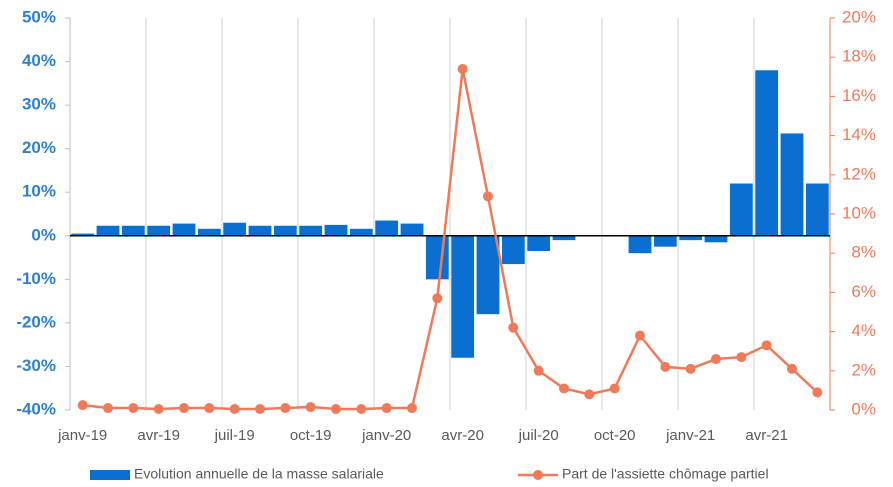 This screenshot has height=487, width=893. What do you see at coordinates (39, 104) in the screenshot?
I see `y-tick-label: 30%` at bounding box center [39, 104].